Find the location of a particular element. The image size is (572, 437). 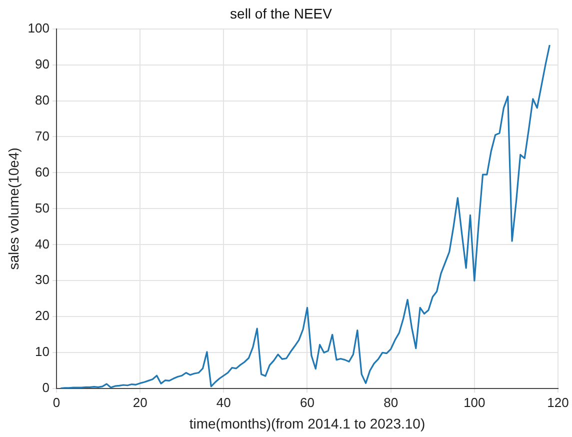

x-tick-label: 80 is located at coordinates (391, 402).